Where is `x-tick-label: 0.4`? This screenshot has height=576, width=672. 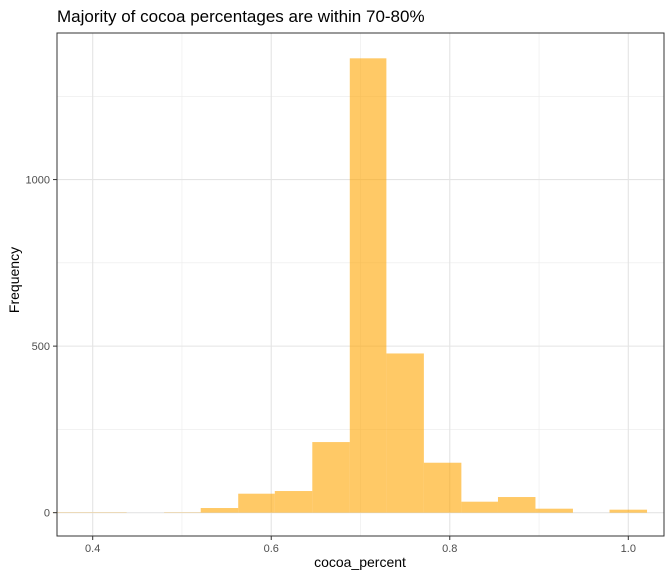
x-tick-label: 0.4 is located at coordinates (92, 549).